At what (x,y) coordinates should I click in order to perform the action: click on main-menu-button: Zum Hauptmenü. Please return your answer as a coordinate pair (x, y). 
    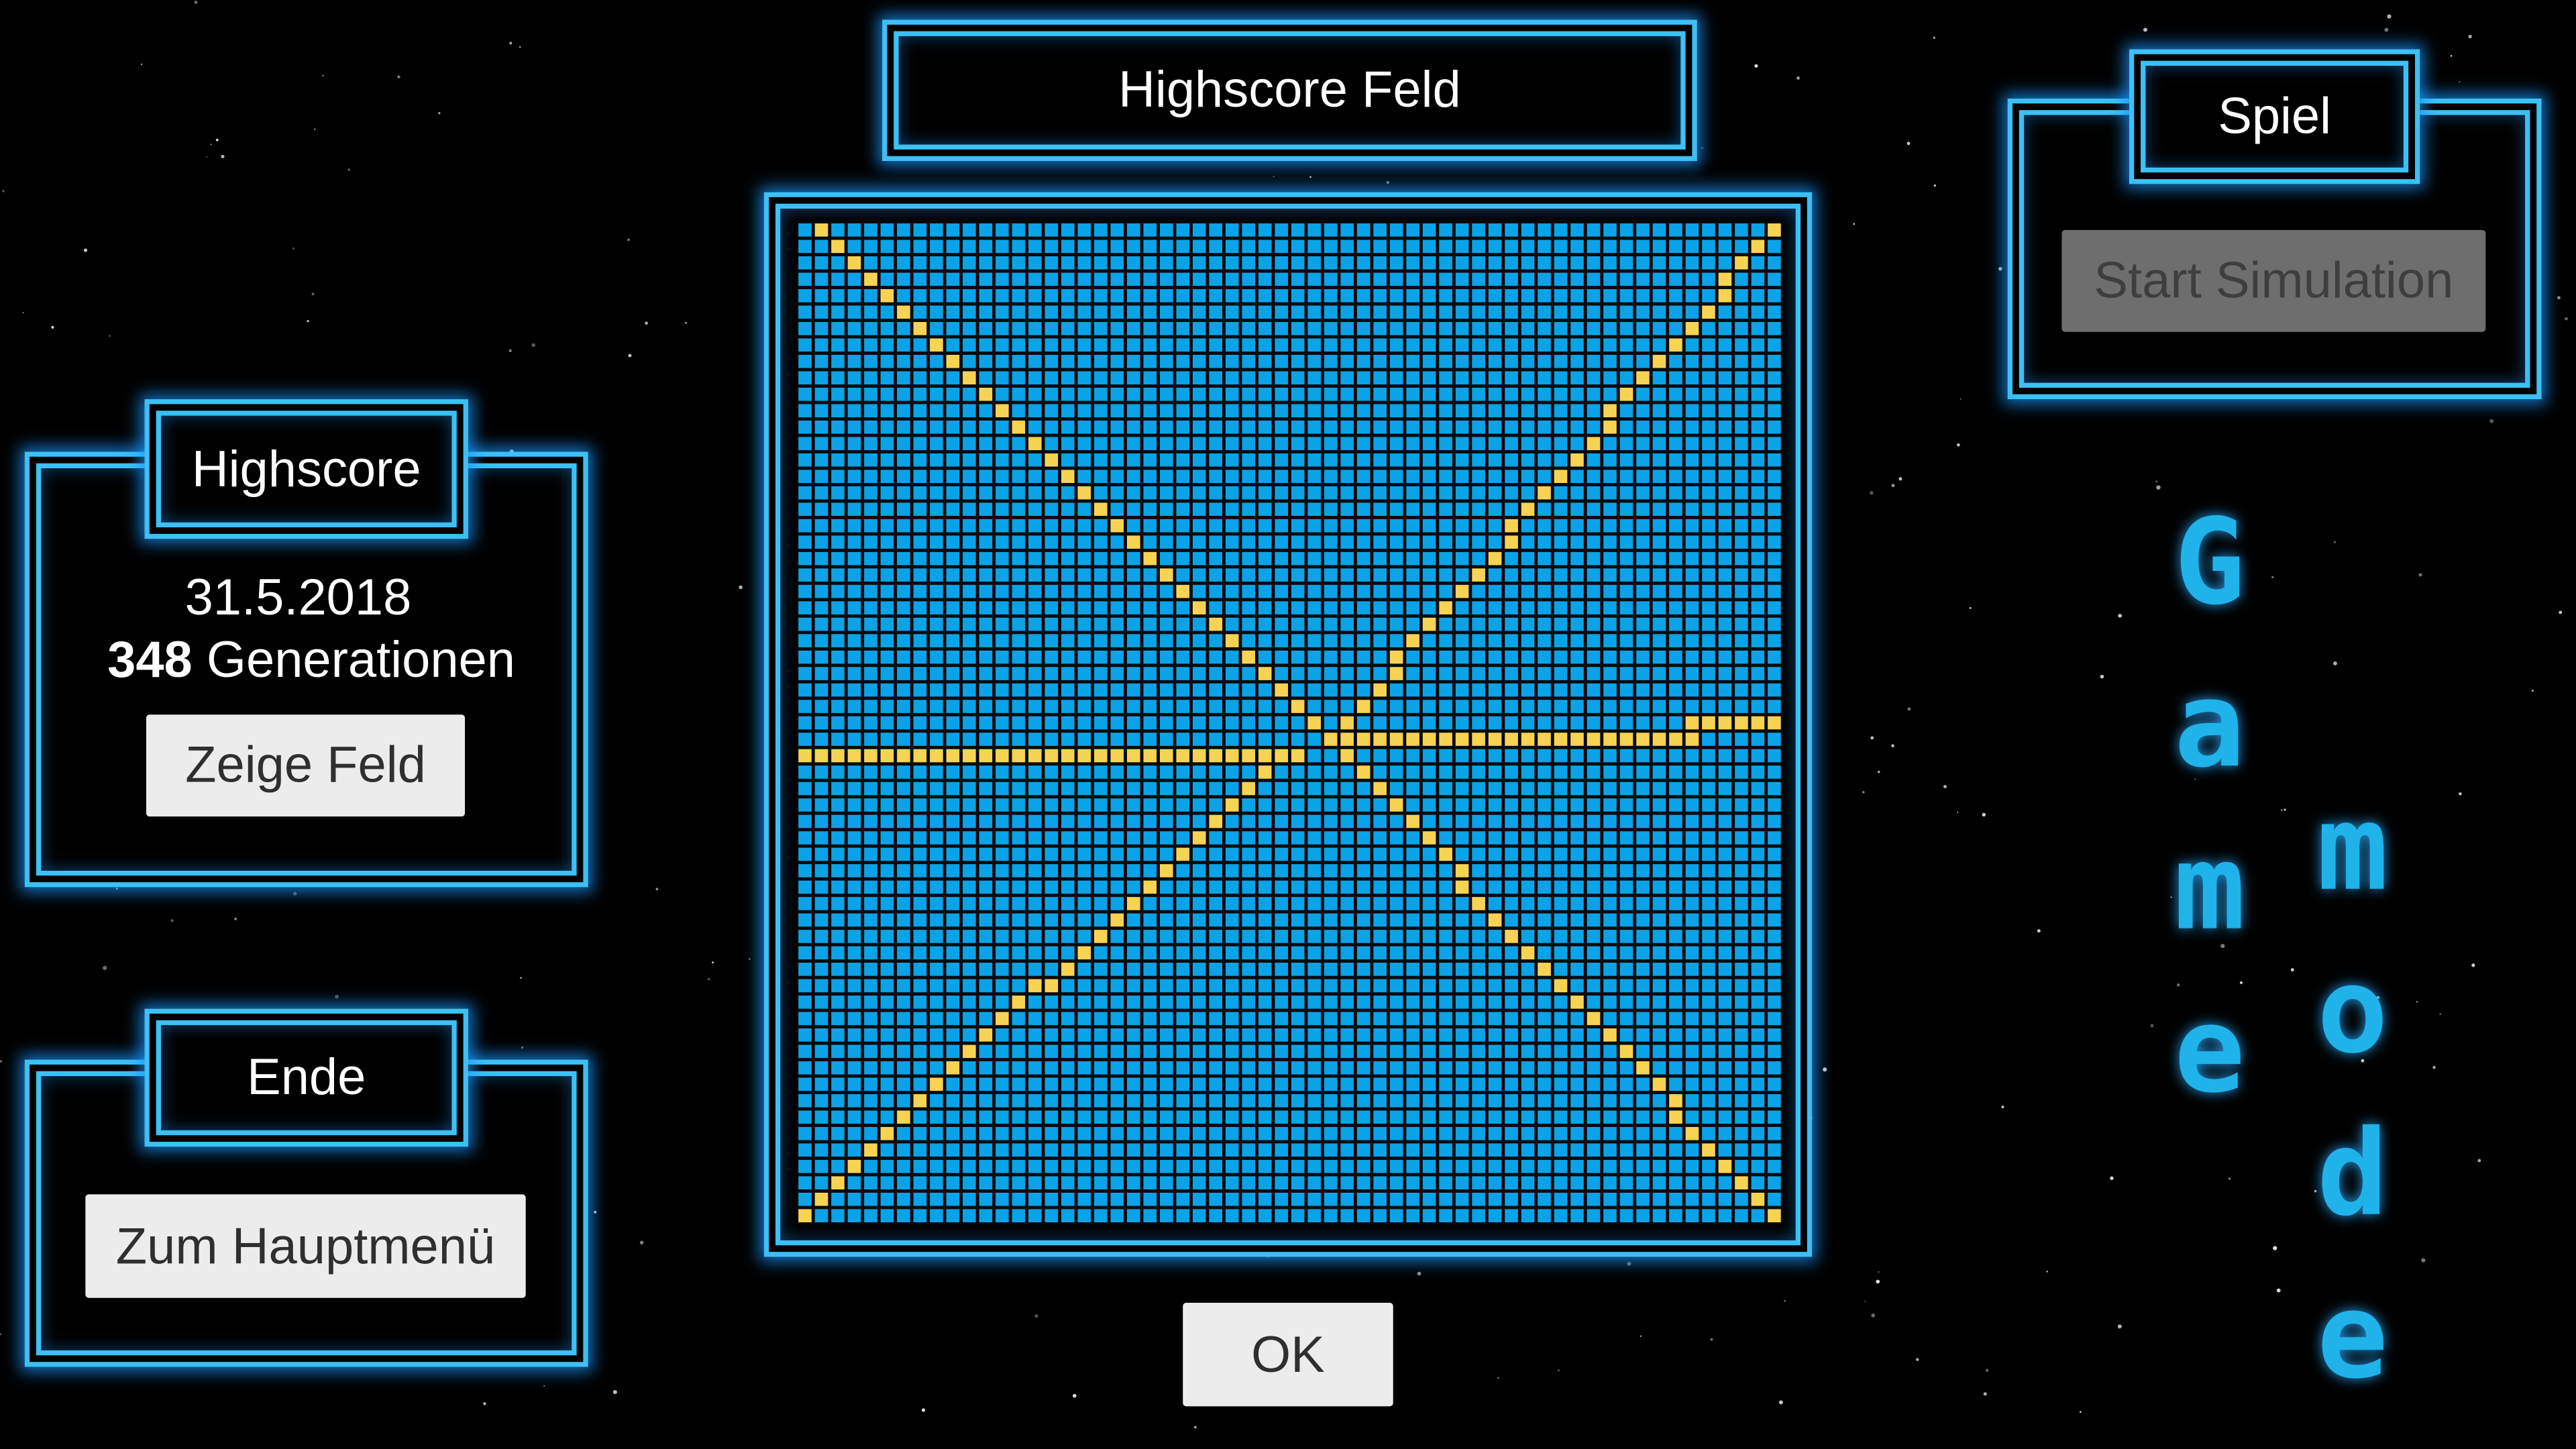
    Looking at the image, I should click on (305, 1246).